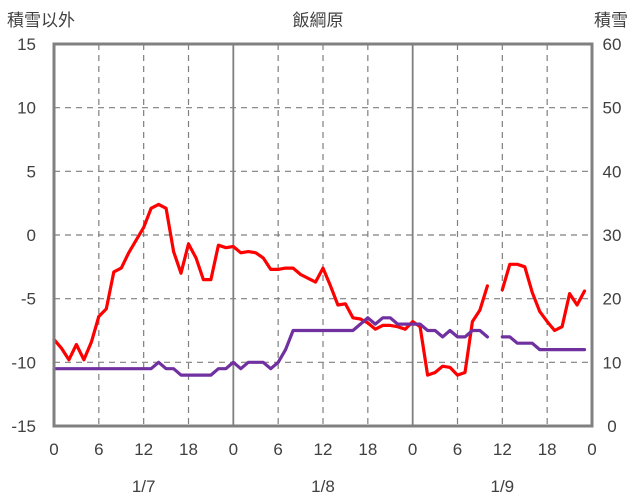  Describe the element at coordinates (612, 171) in the screenshot. I see `right-tick-label: 40` at that location.